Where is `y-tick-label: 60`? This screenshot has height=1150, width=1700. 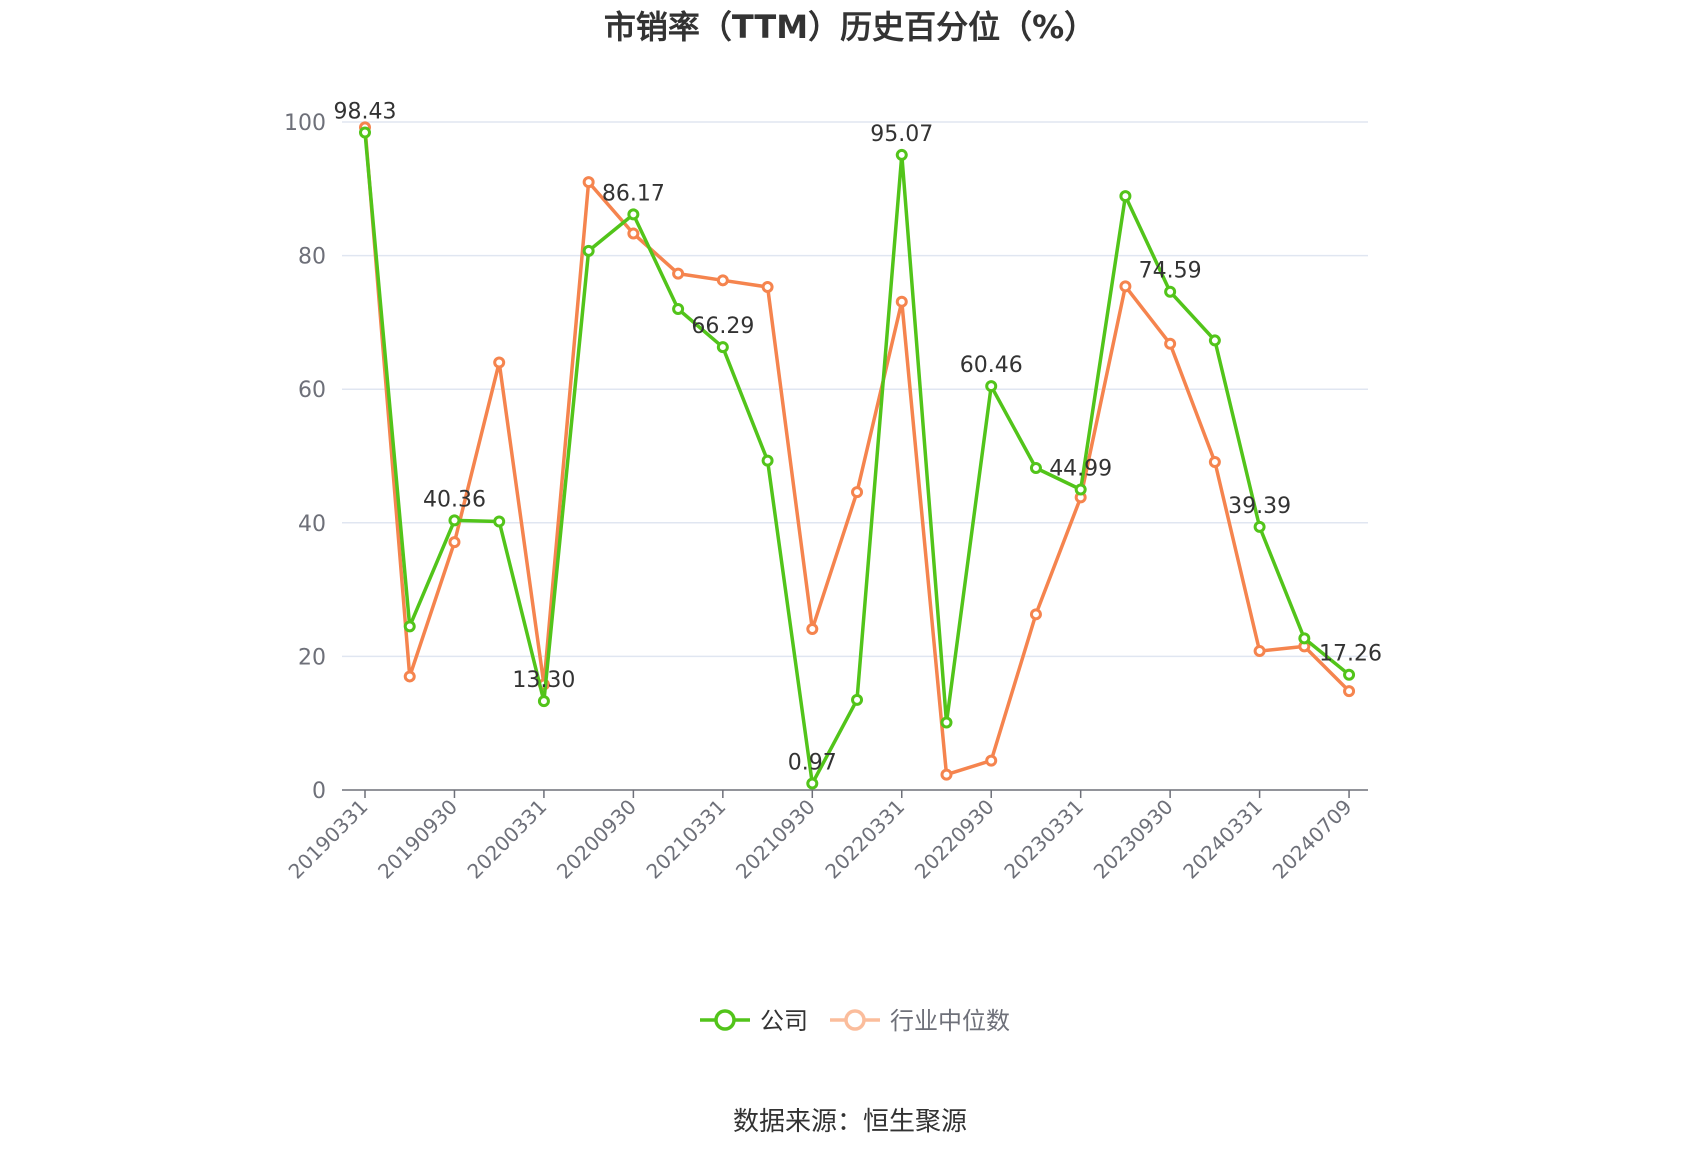 y-tick-label: 60 is located at coordinates (312, 390).